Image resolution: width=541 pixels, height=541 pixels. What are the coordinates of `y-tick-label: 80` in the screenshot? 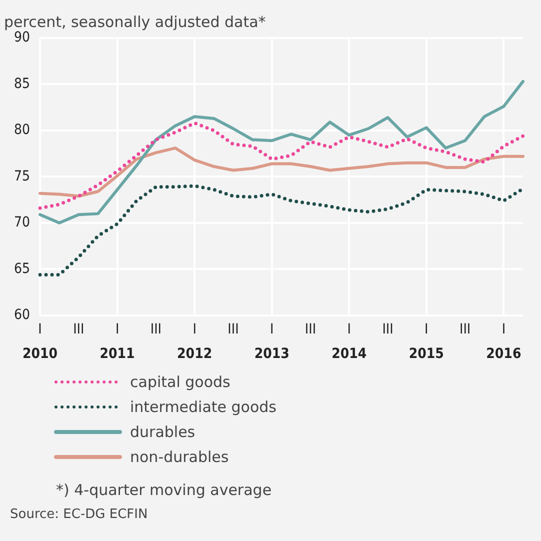 It's located at (22, 130).